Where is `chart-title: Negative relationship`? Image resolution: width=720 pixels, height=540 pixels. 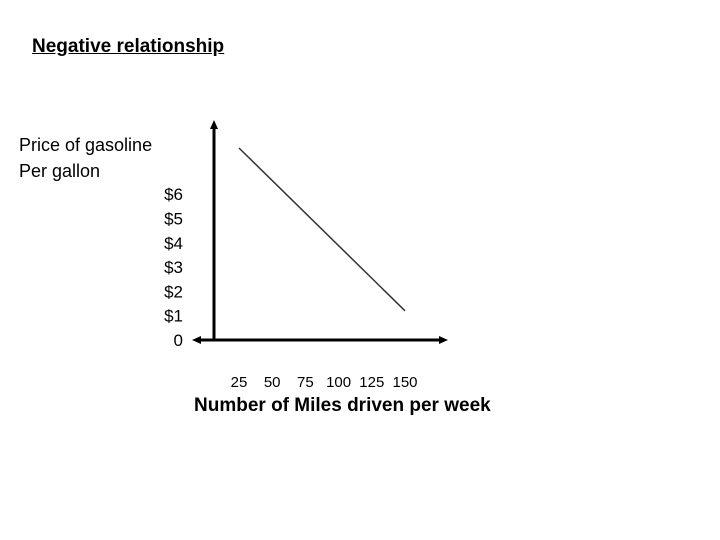 chart-title: Negative relationship is located at coordinates (128, 46).